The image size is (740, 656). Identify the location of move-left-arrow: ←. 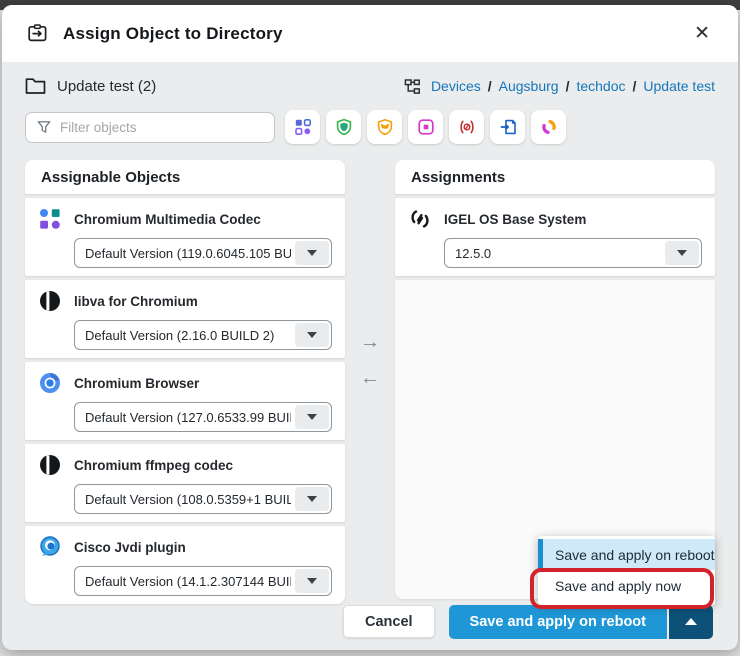
(370, 377).